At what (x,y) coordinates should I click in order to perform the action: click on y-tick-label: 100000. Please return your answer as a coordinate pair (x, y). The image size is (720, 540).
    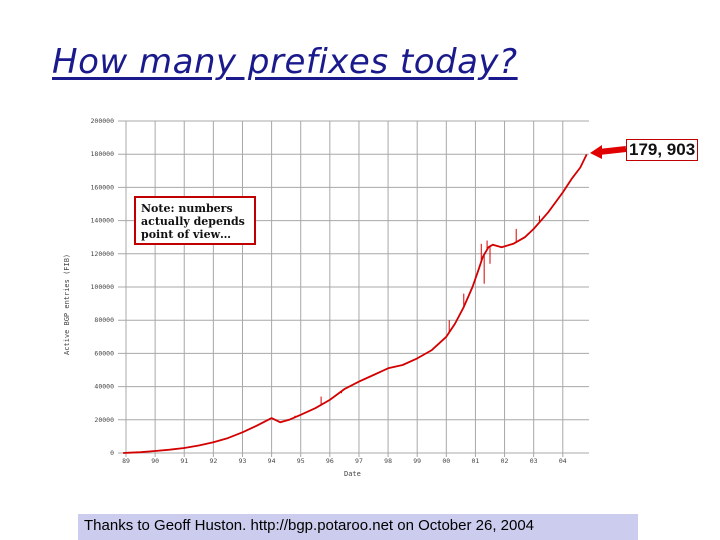
    Looking at the image, I should click on (103, 287).